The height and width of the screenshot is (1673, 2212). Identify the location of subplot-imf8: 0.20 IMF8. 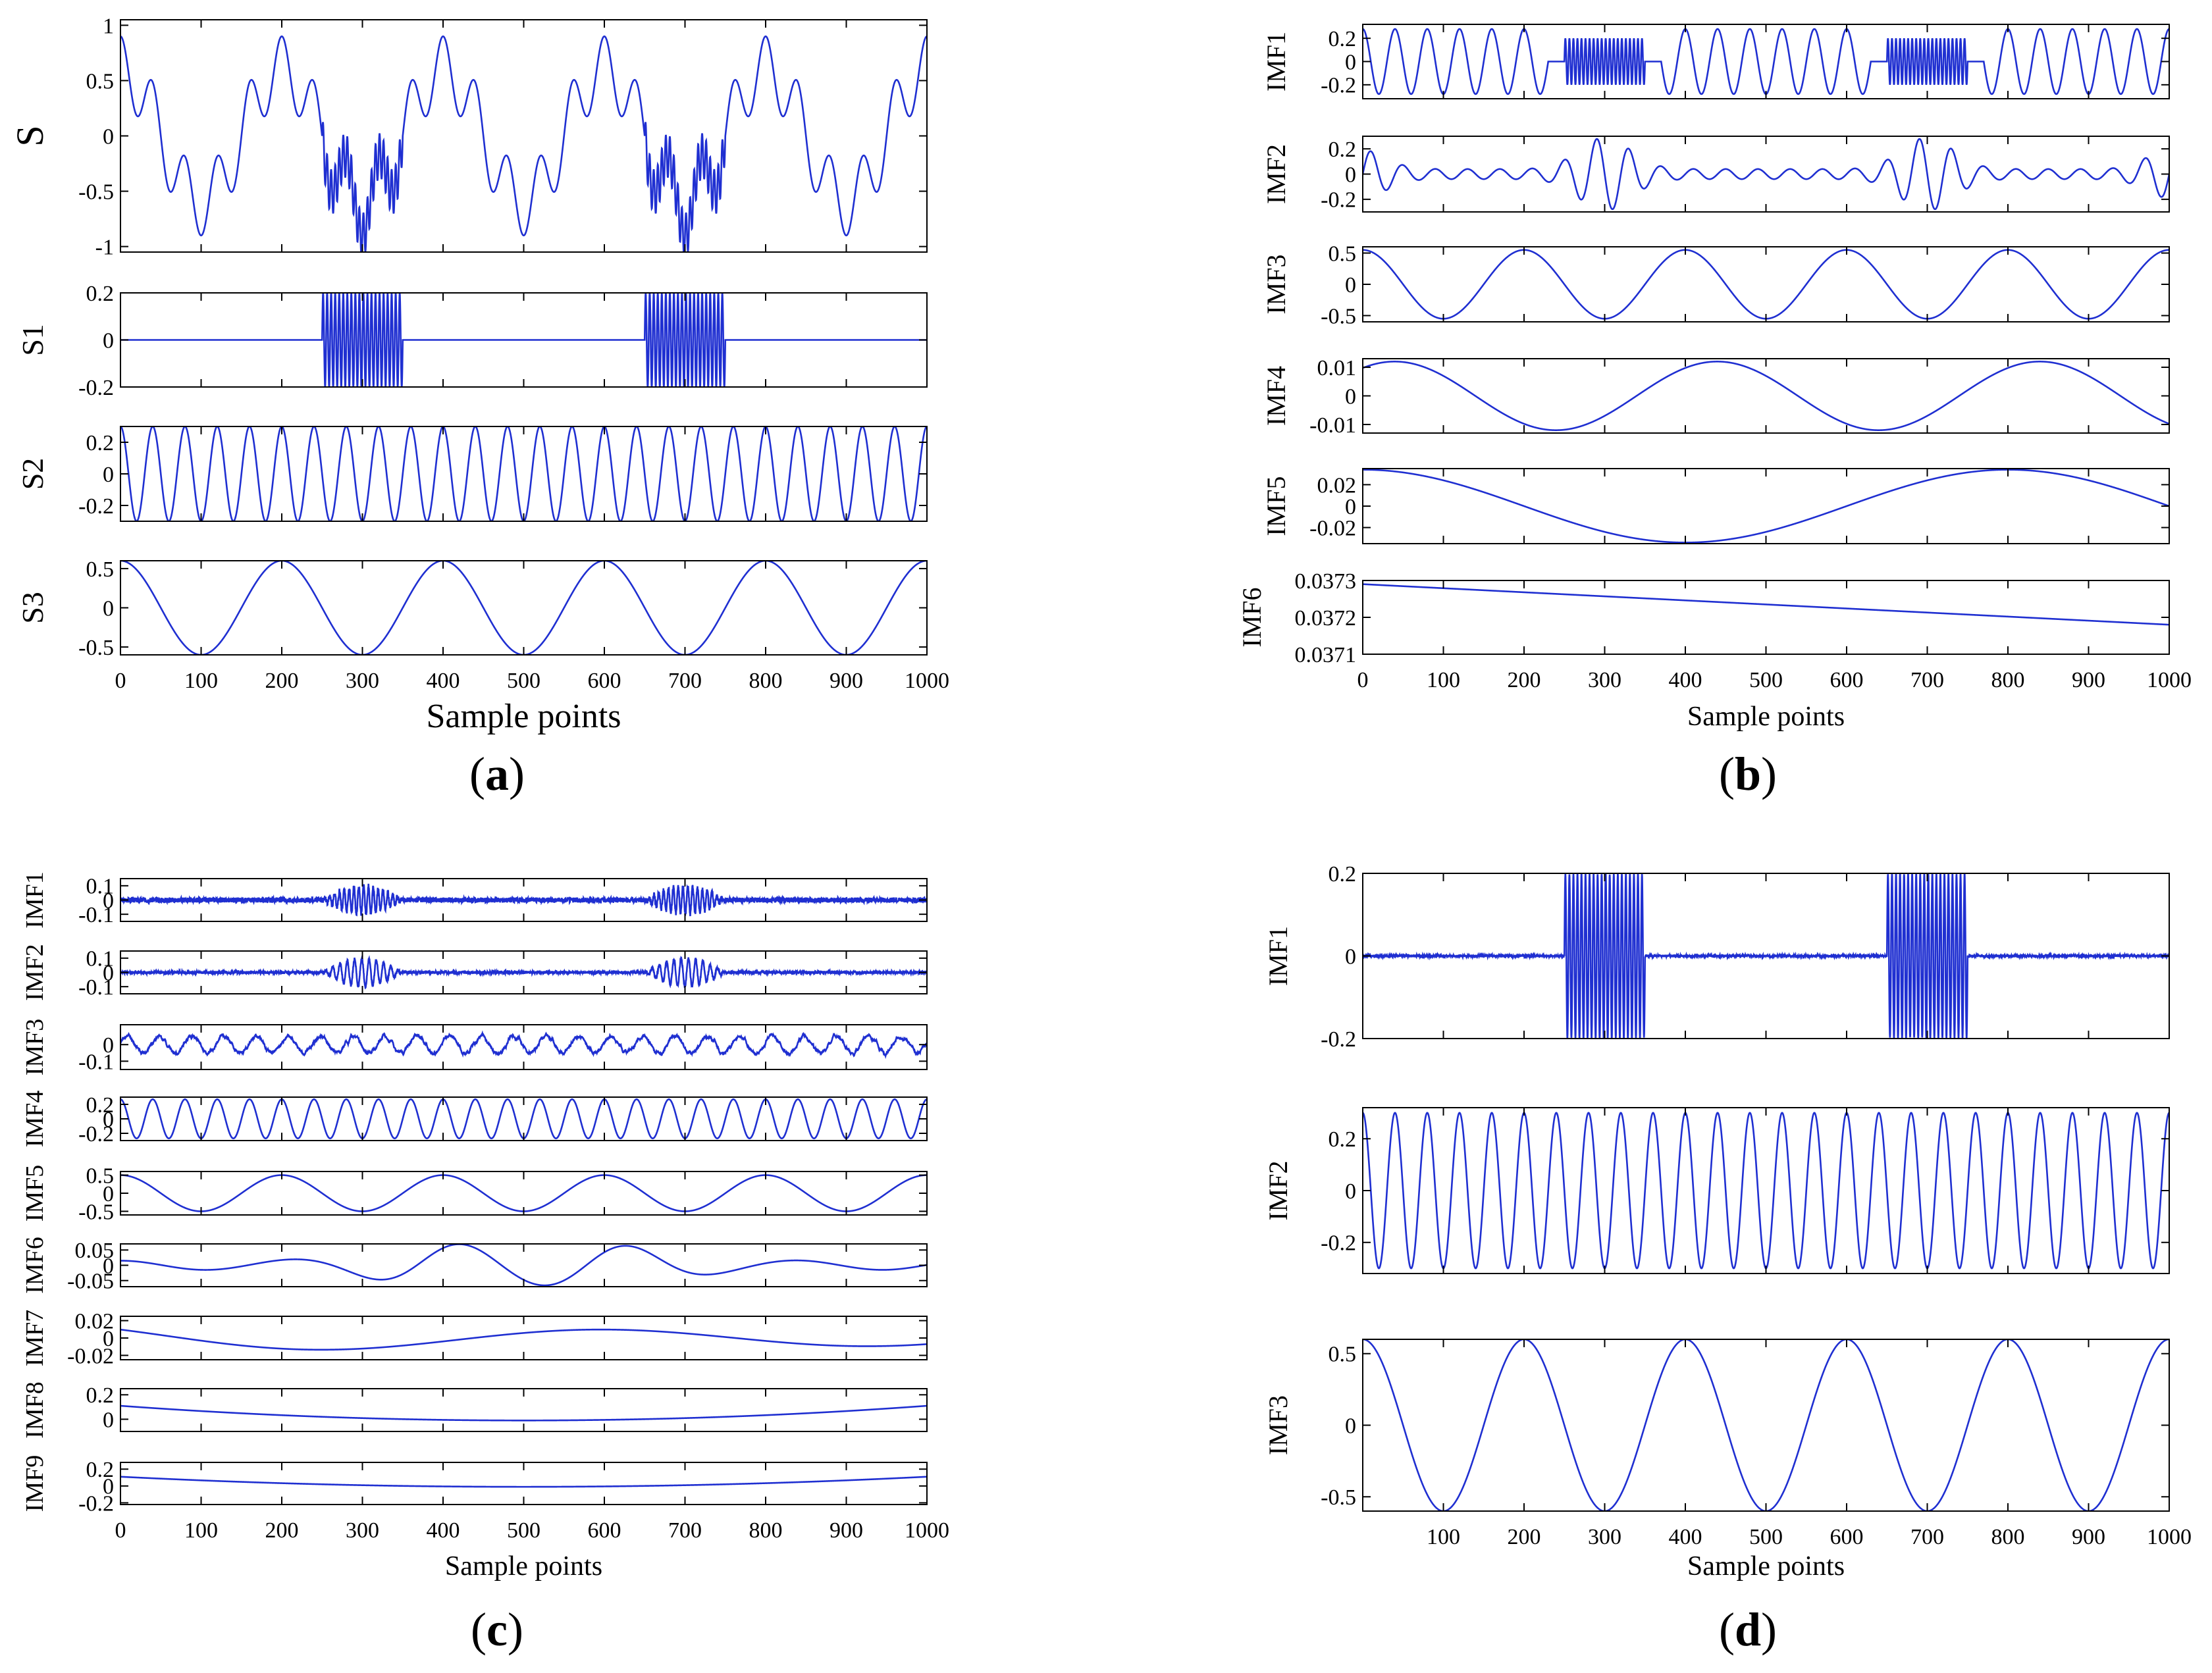
(475, 1410).